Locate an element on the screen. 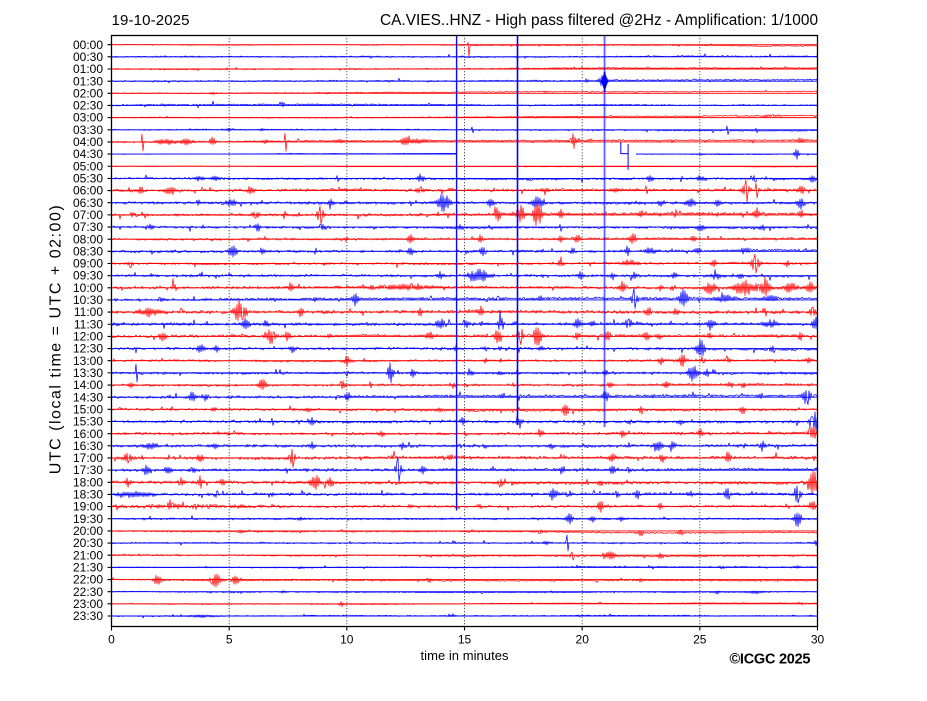 The height and width of the screenshot is (701, 927). svg-text: UTC (local time = UTC + 02:00) is located at coordinates (56, 339).